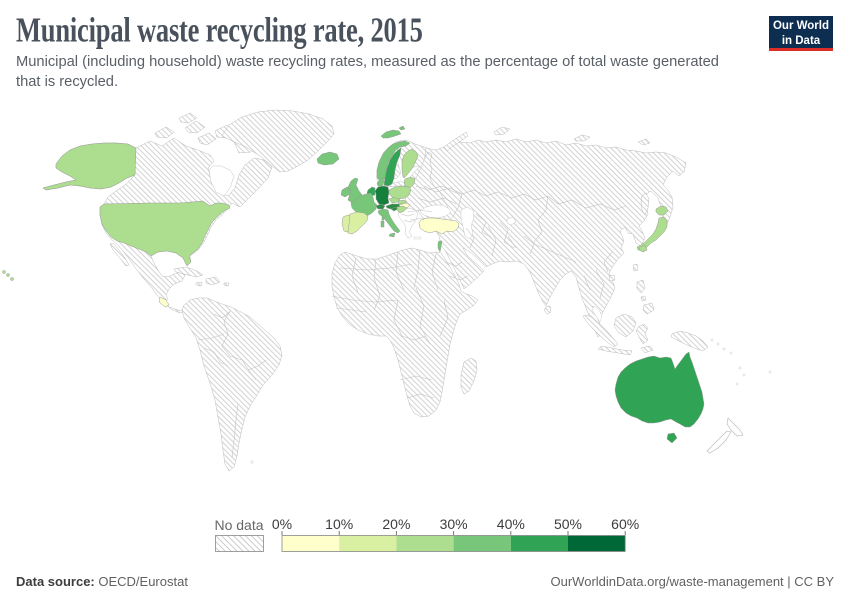 This screenshot has width=850, height=600. I want to click on svg-text: 40%, so click(511, 524).